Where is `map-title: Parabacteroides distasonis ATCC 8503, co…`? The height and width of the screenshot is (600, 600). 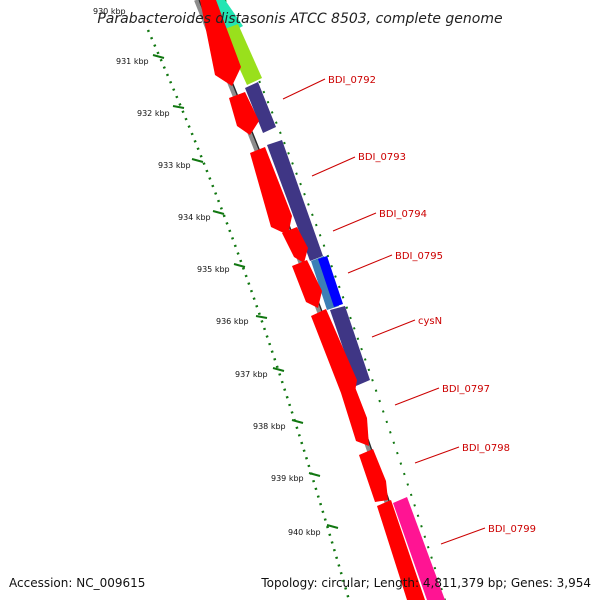
map-title: Parabacteroides distasonis ATCC 8503, co… is located at coordinates (299, 19).